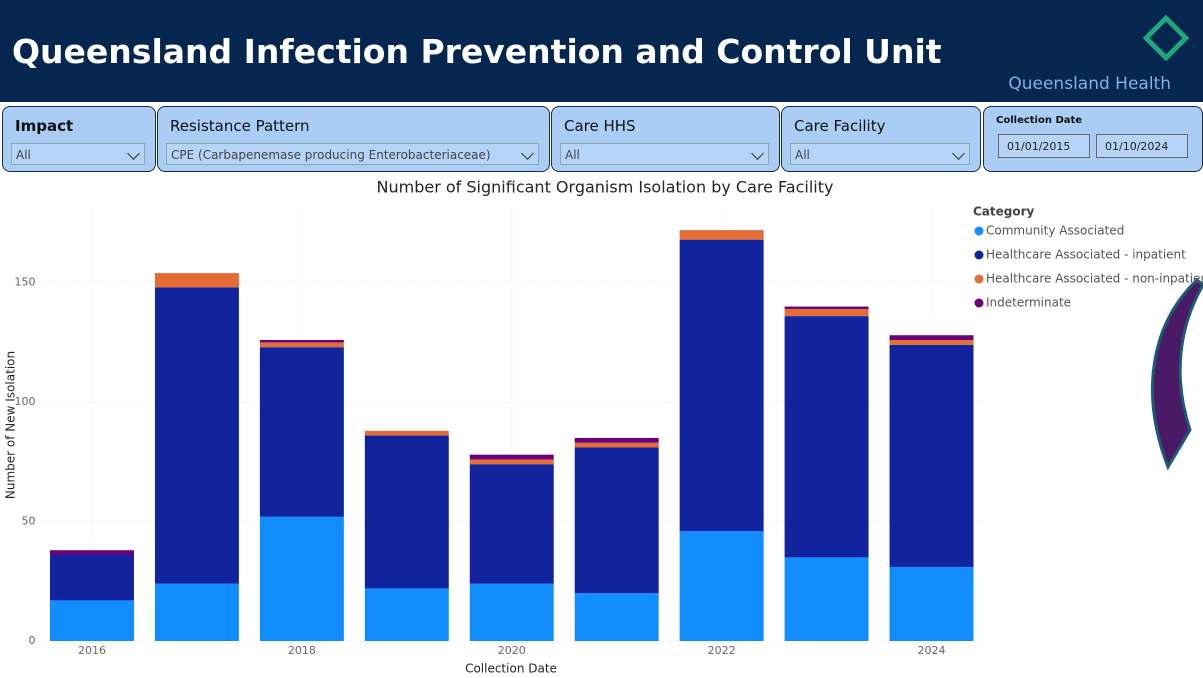 This screenshot has width=1203, height=678. I want to click on slicer-label: Resistance Pattern, so click(240, 126).